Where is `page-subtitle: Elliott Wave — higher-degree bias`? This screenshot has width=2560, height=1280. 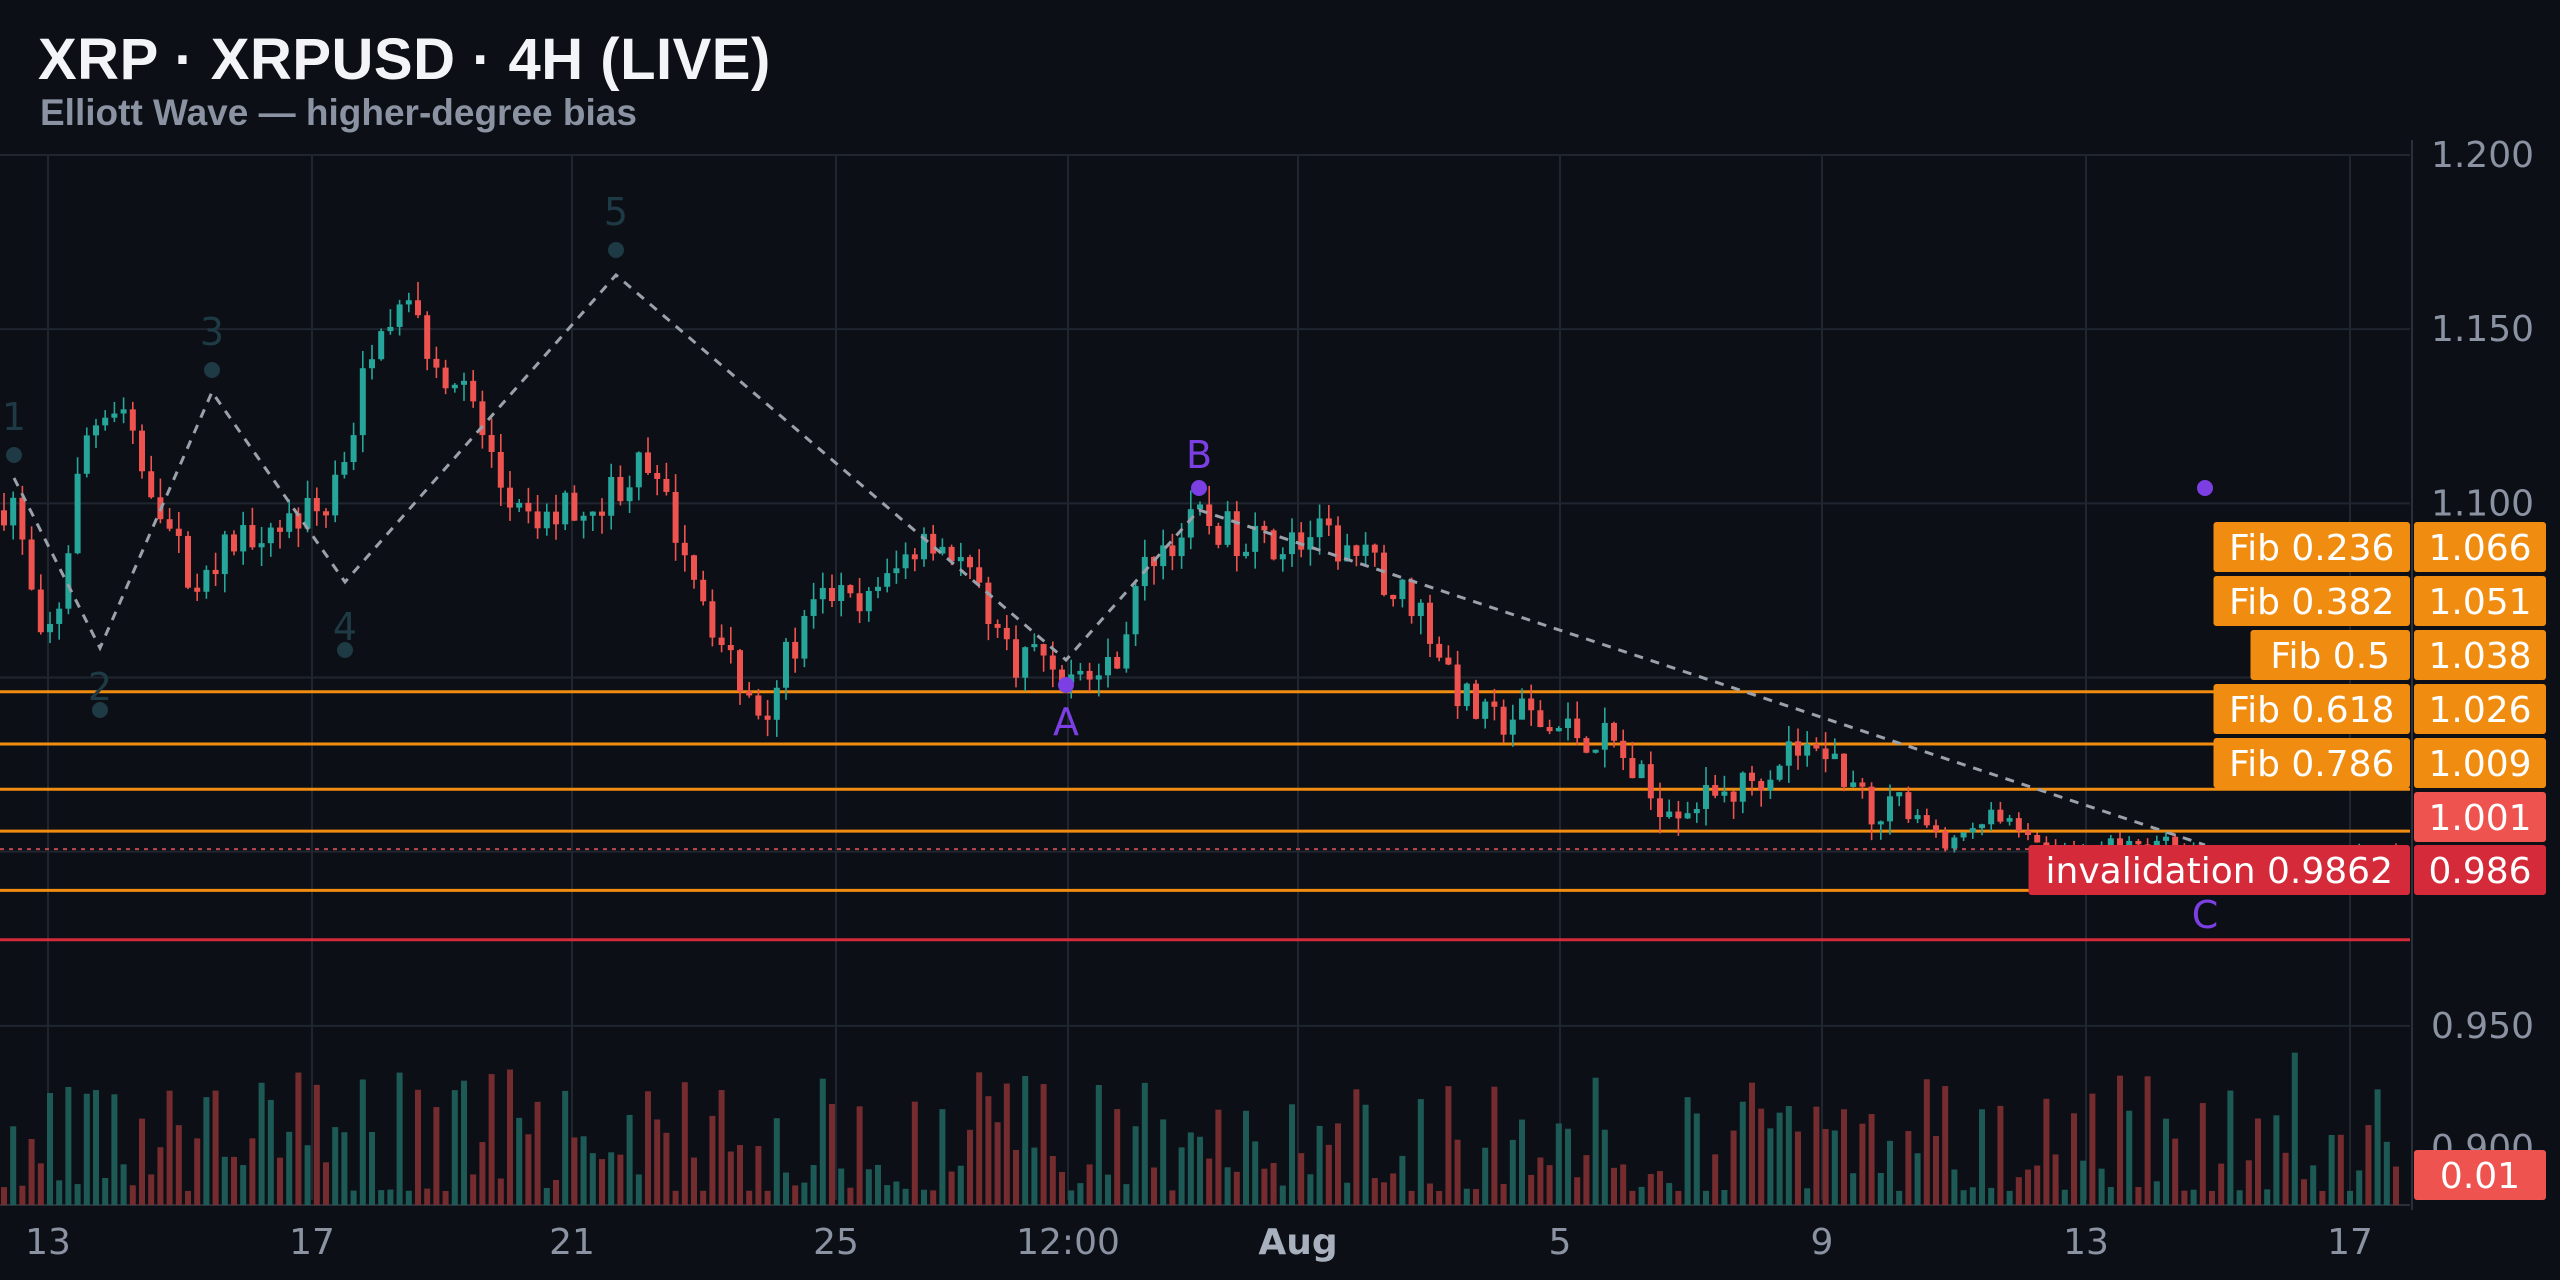 page-subtitle: Elliott Wave — higher-degree bias is located at coordinates (338, 112).